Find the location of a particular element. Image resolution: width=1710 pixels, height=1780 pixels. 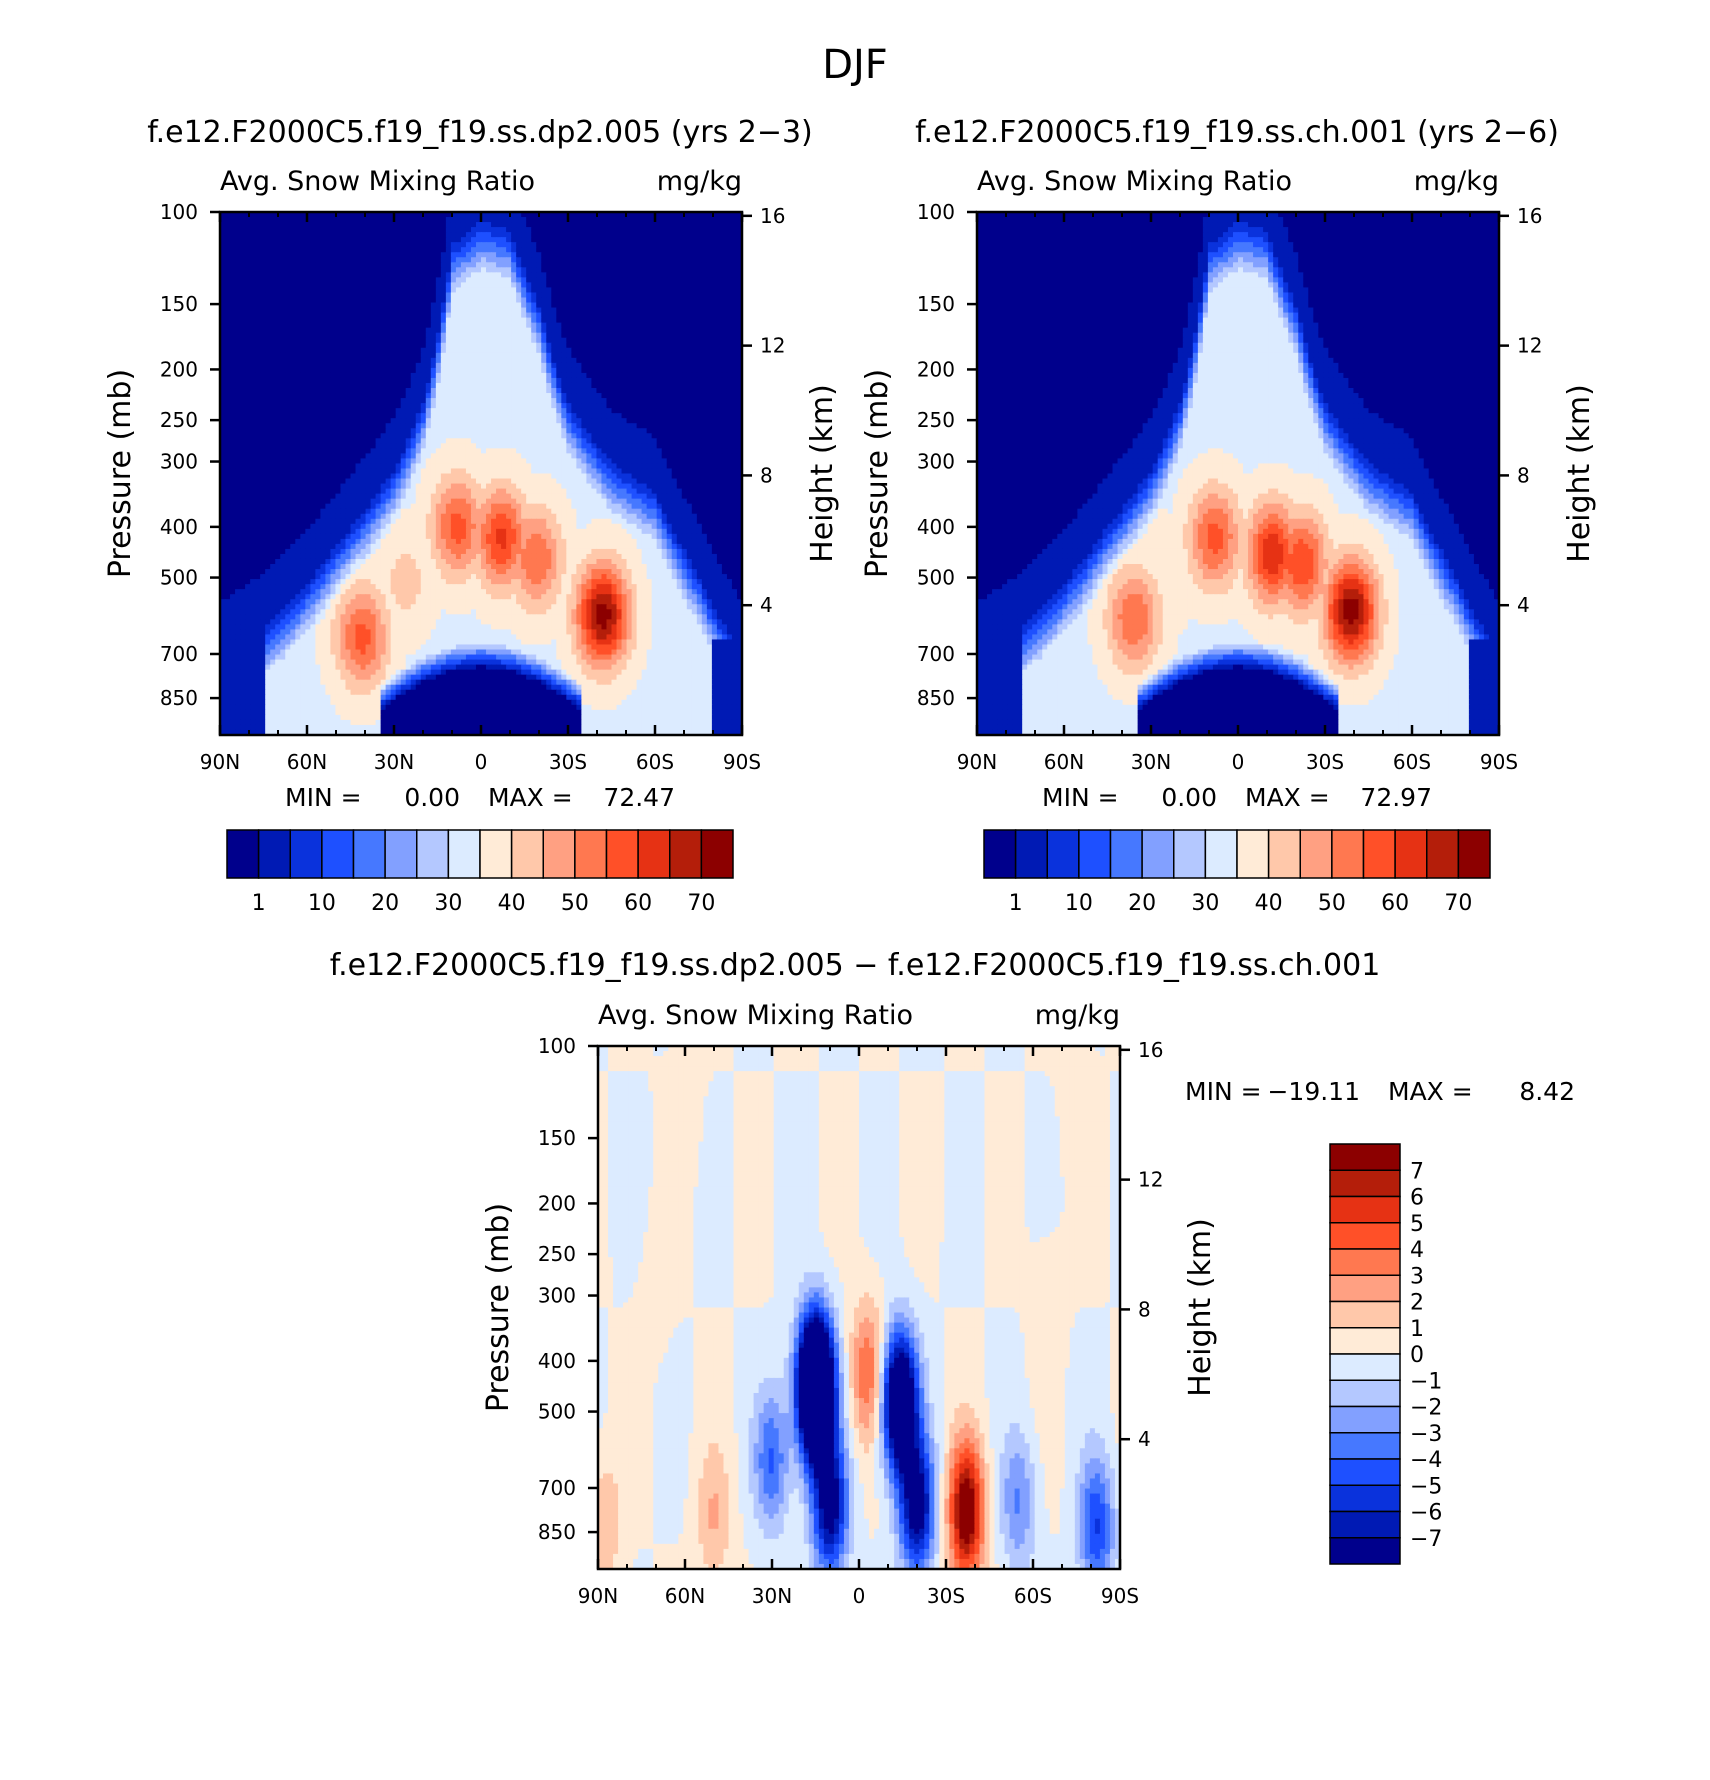

colorbar-label: 50 is located at coordinates (1332, 903).